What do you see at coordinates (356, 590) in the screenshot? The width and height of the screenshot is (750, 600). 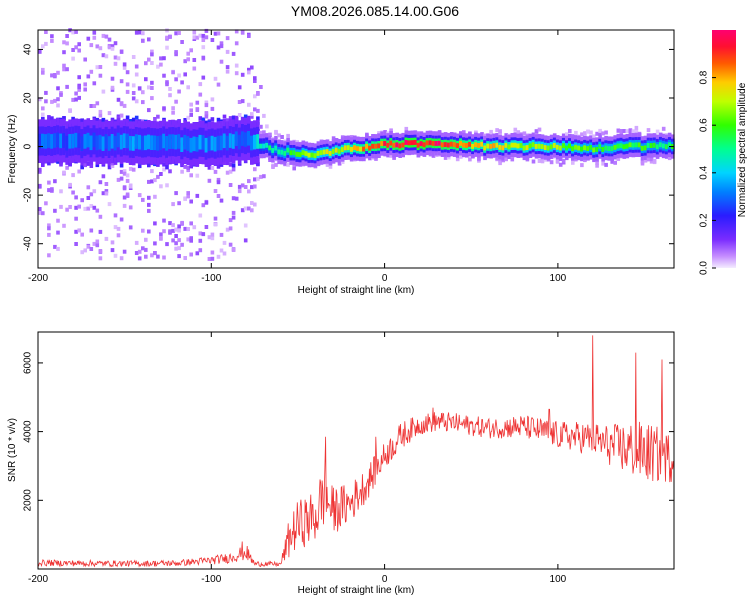 I see `snr-x-label: Height of straight line (km)` at bounding box center [356, 590].